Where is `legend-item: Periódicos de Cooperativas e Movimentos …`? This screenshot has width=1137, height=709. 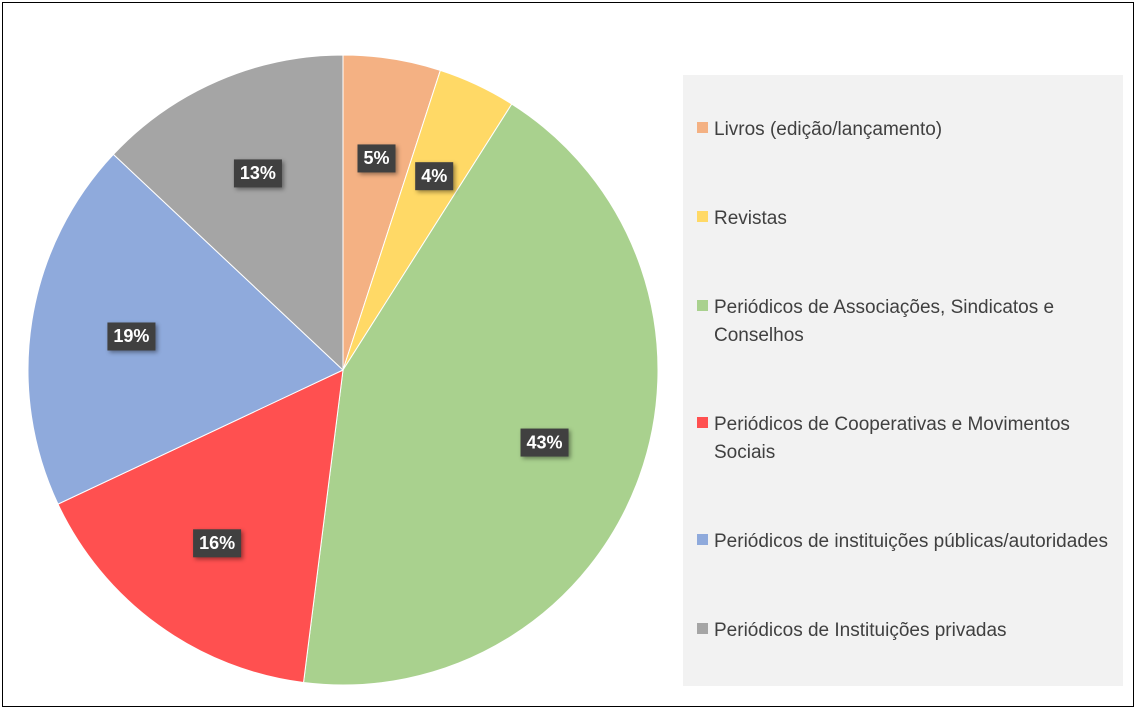
legend-item: Periódicos de Cooperativas e Movimentos … is located at coordinates (903, 439).